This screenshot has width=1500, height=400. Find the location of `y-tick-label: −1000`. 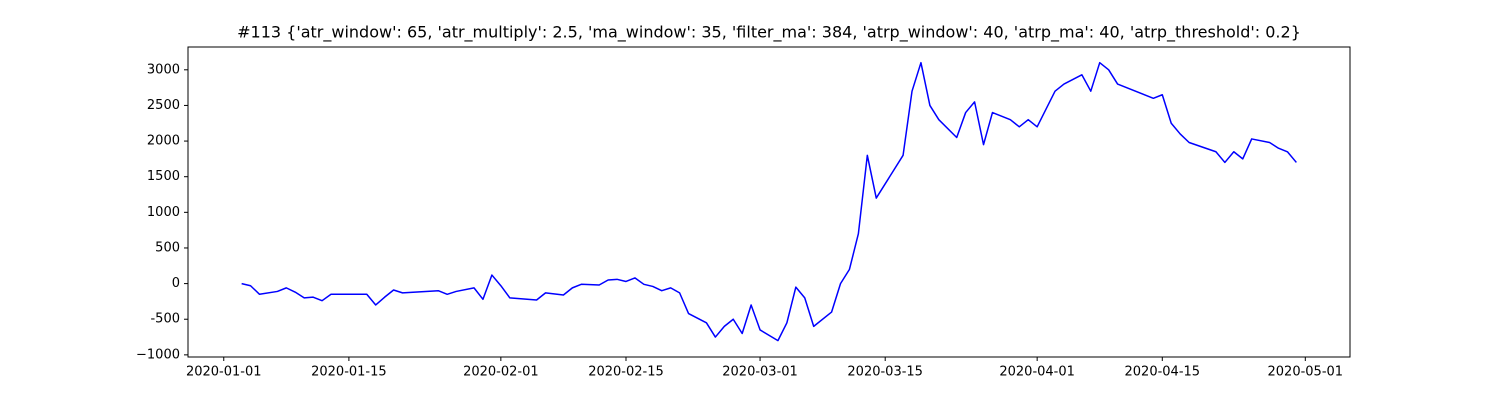

y-tick-label: −1000 is located at coordinates (158, 354).